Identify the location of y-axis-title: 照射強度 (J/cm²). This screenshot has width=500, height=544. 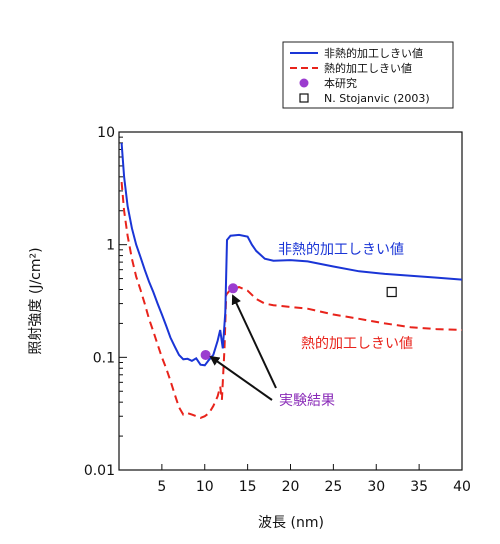
(36, 300).